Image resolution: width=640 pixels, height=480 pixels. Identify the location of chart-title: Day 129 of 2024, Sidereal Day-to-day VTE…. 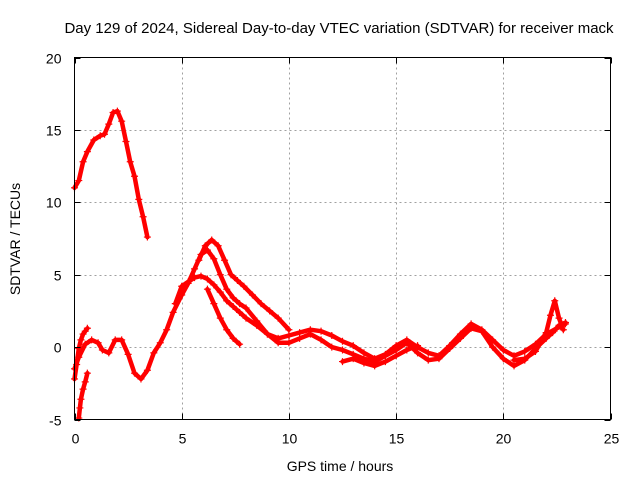
(339, 28).